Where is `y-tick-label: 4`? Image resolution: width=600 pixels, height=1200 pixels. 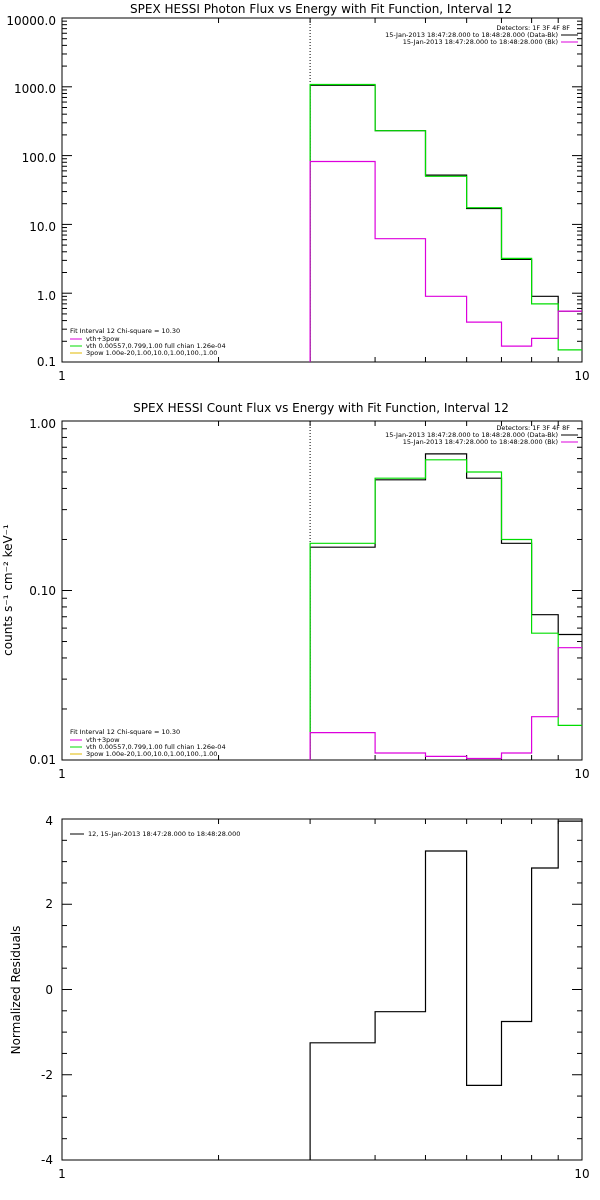
y-tick-label: 4 is located at coordinates (49, 821).